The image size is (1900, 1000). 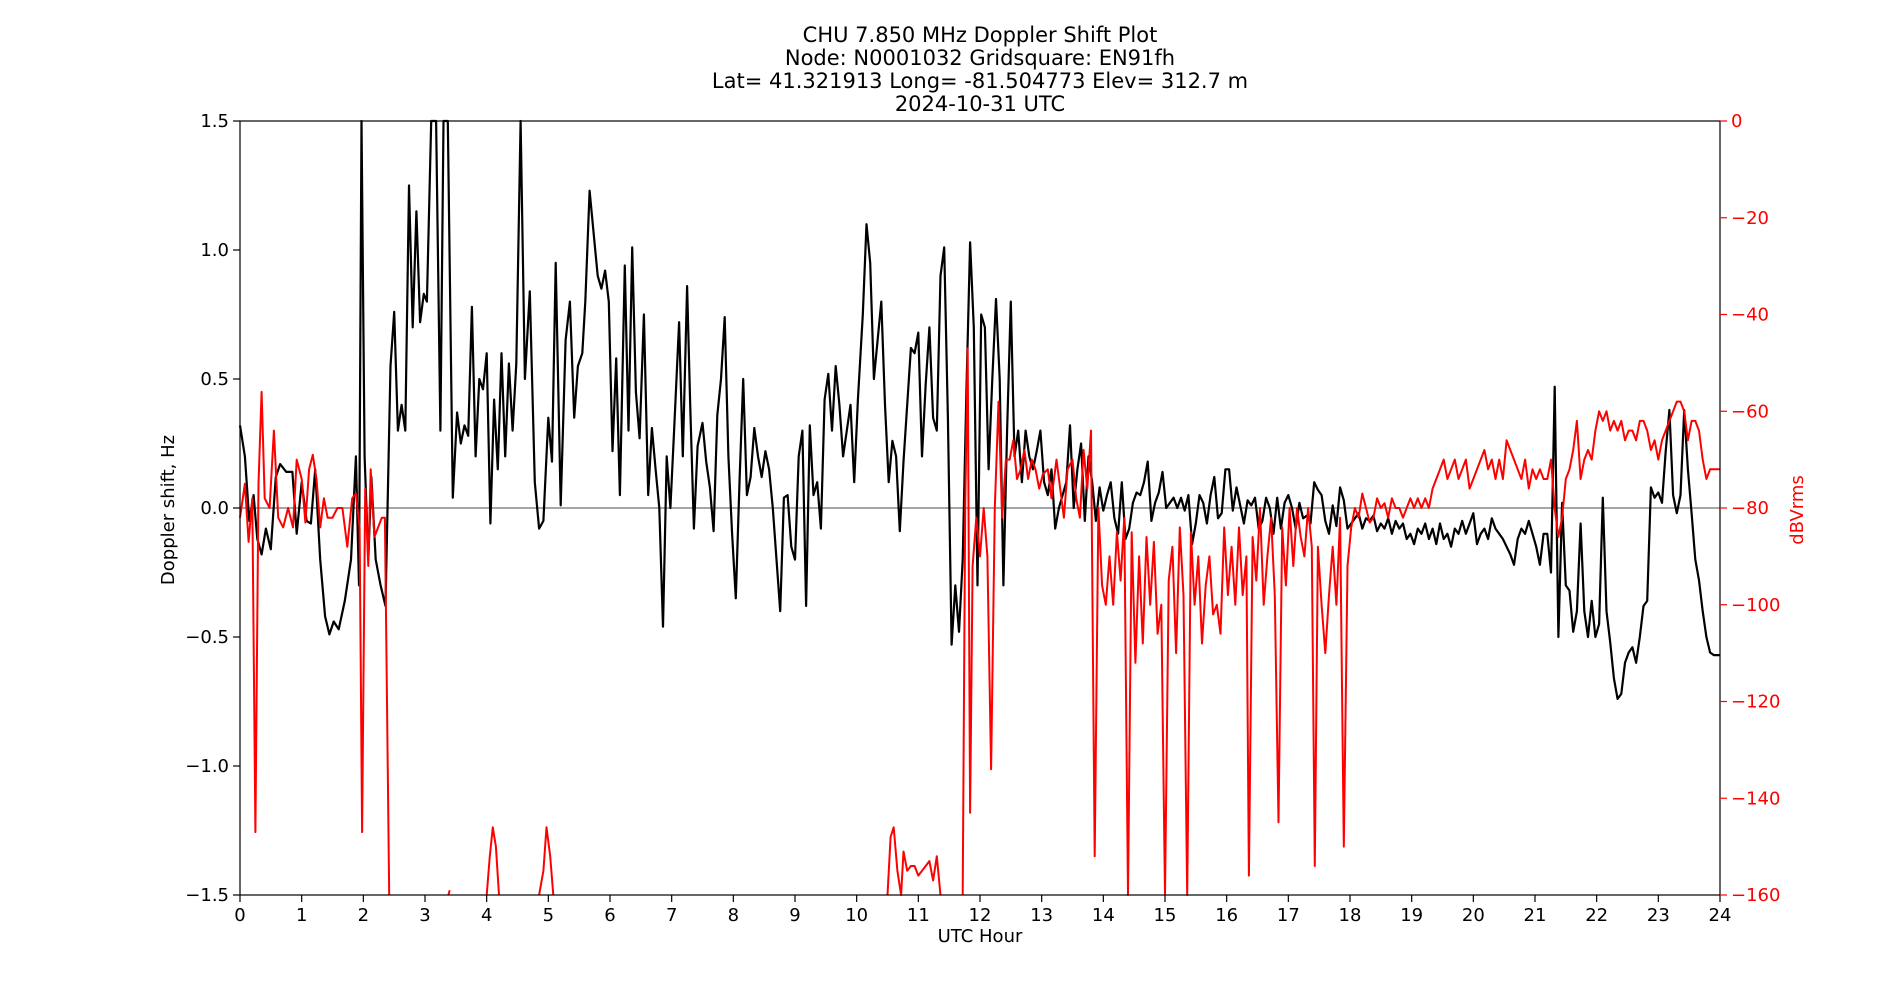 What do you see at coordinates (1535, 915) in the screenshot?
I see `x-tick-label: 21` at bounding box center [1535, 915].